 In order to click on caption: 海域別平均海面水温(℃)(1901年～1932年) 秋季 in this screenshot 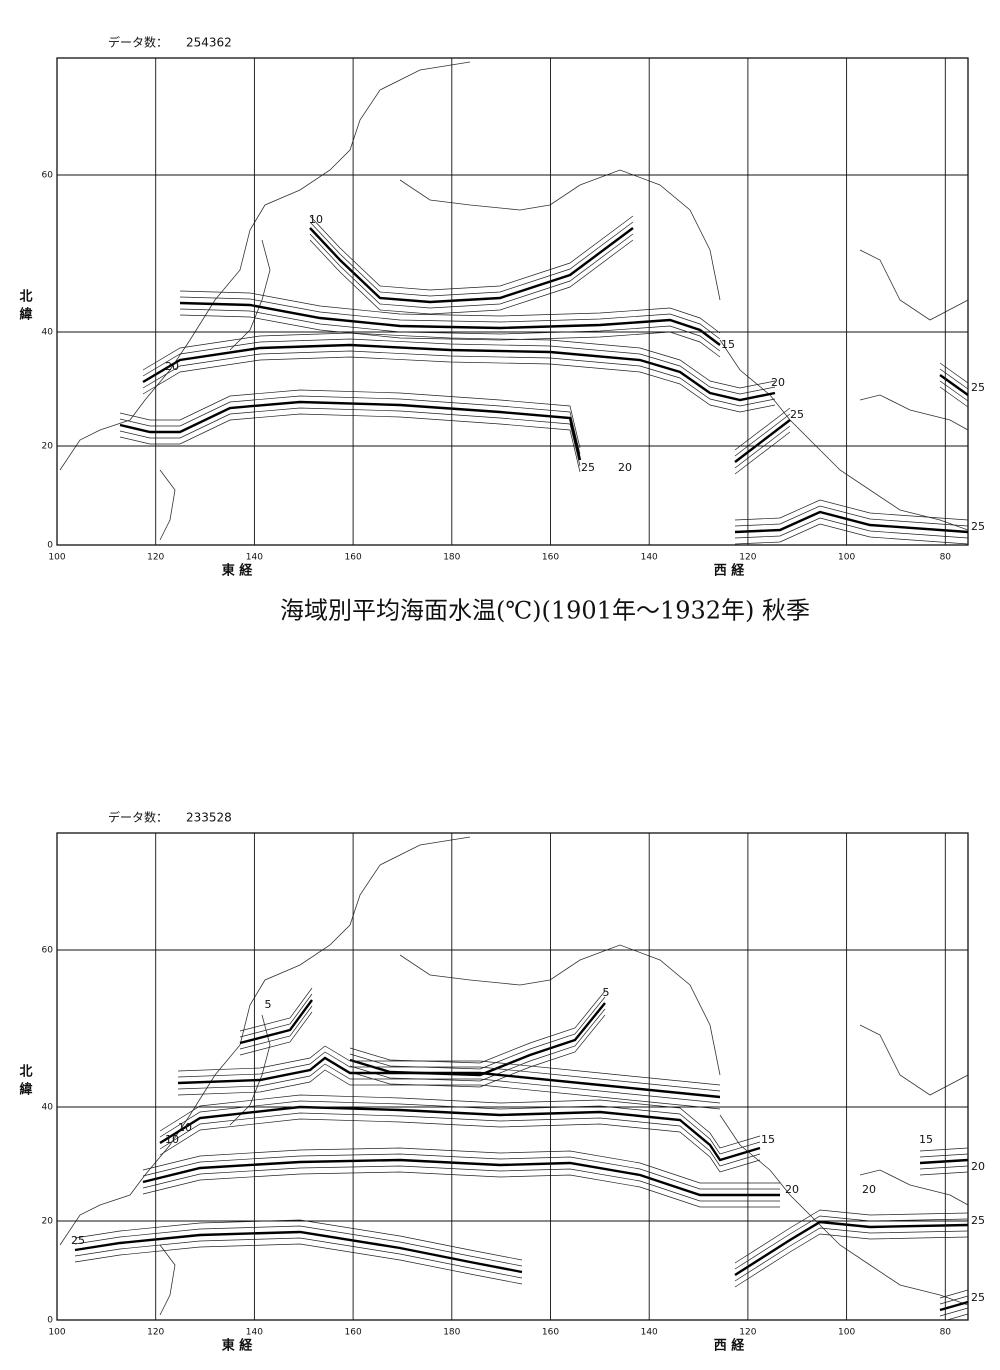, I will do `click(545, 611)`.